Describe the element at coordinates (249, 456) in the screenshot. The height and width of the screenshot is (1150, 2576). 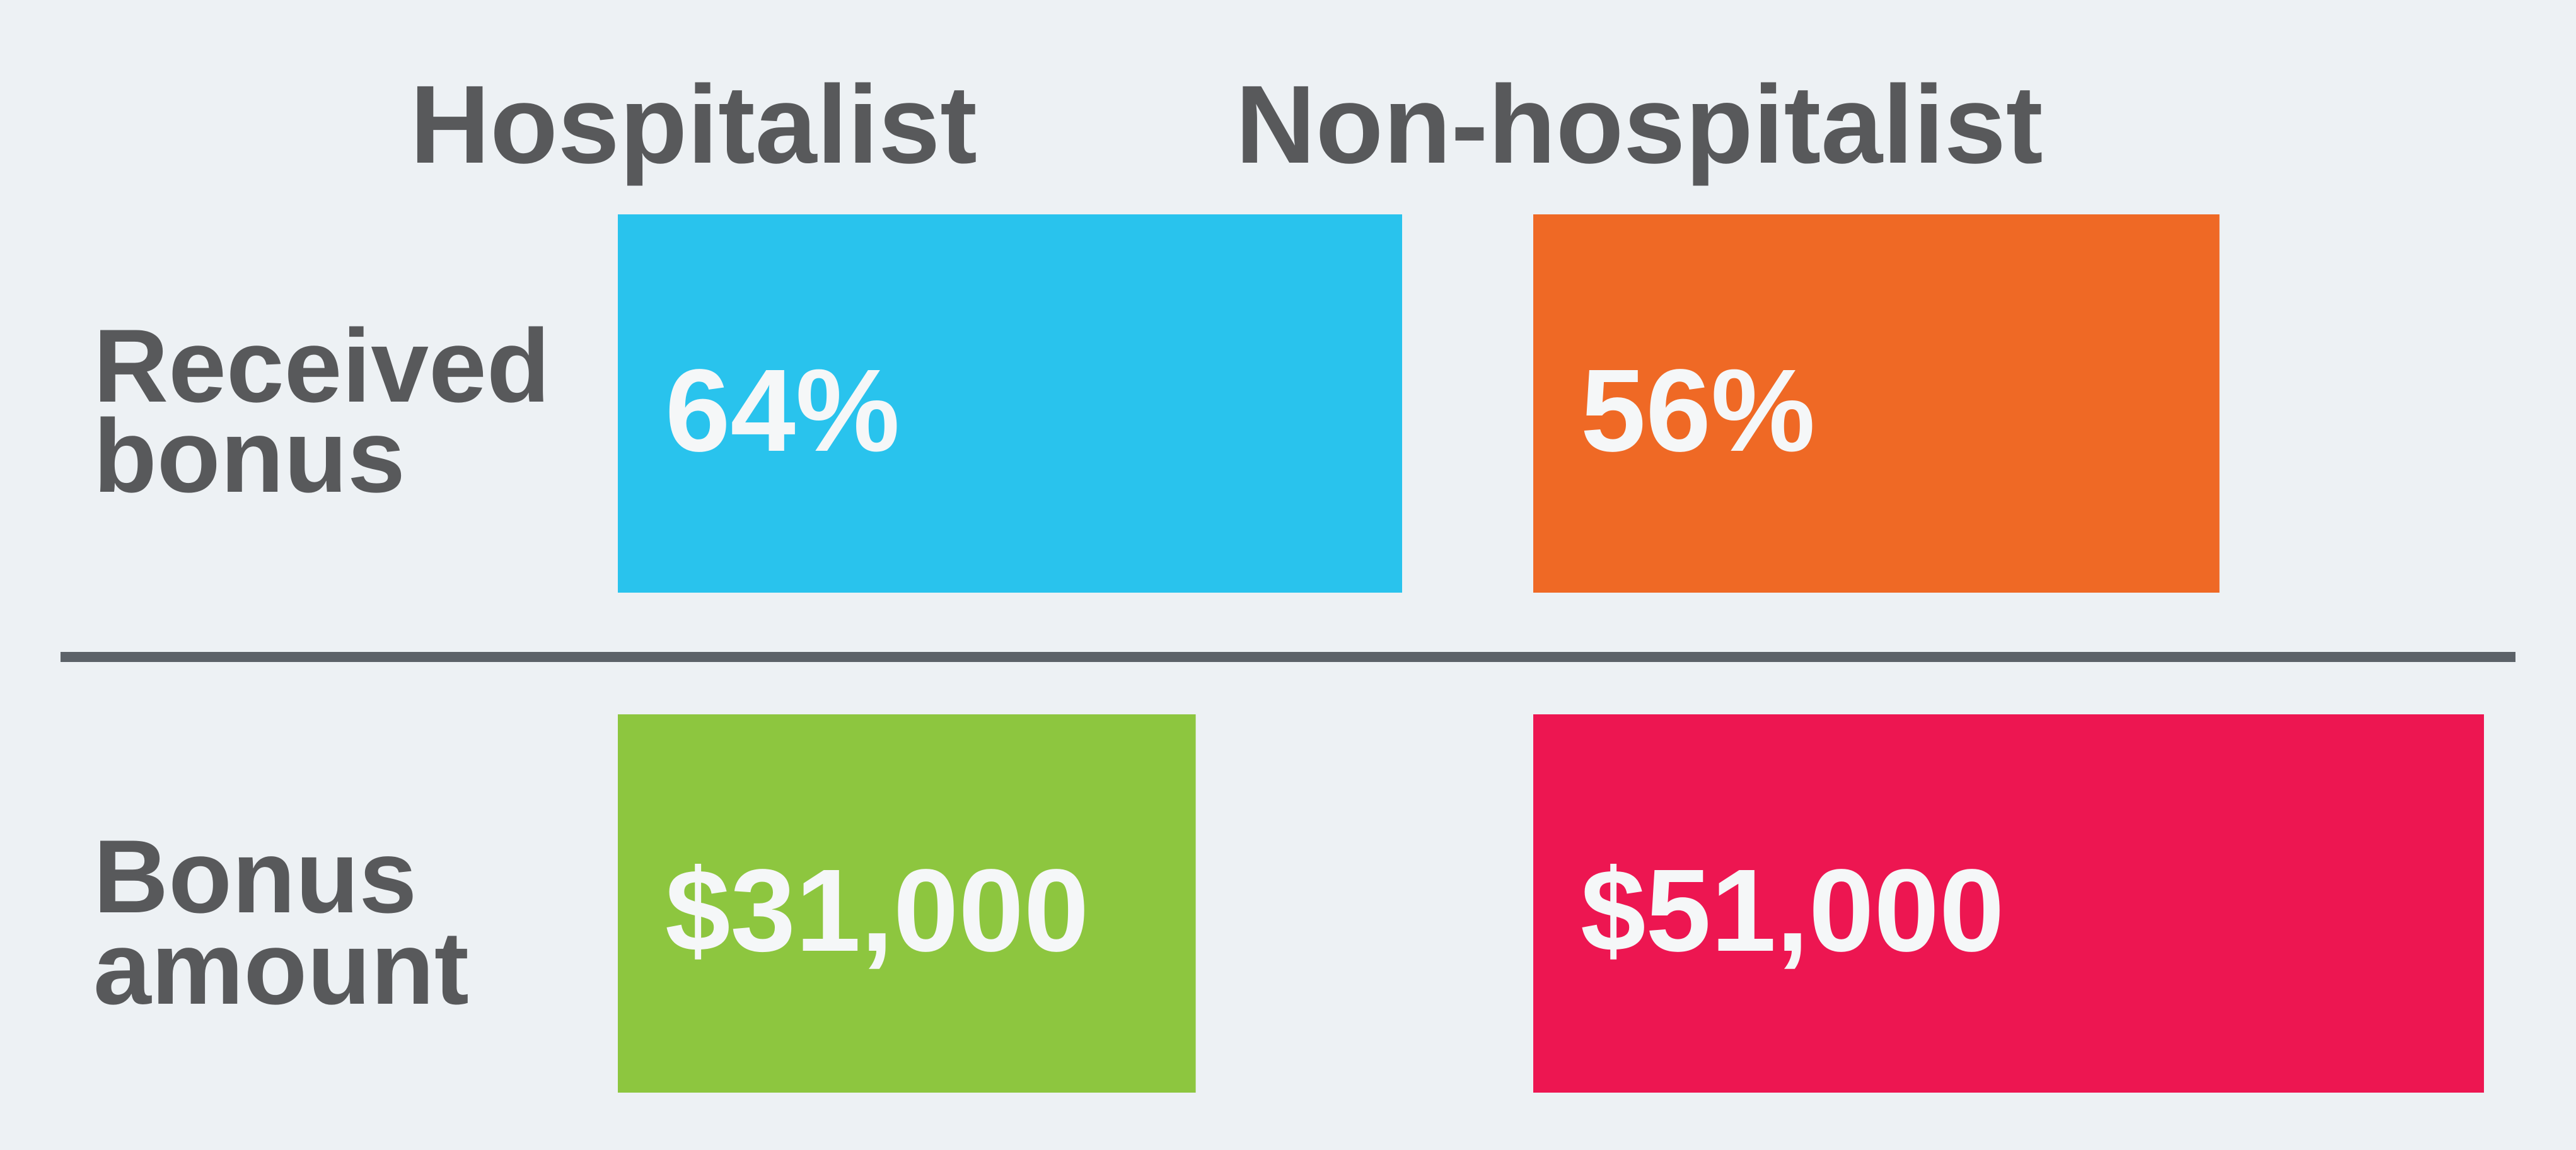
I see `row-label-received-bonus-line-2: bonus` at that location.